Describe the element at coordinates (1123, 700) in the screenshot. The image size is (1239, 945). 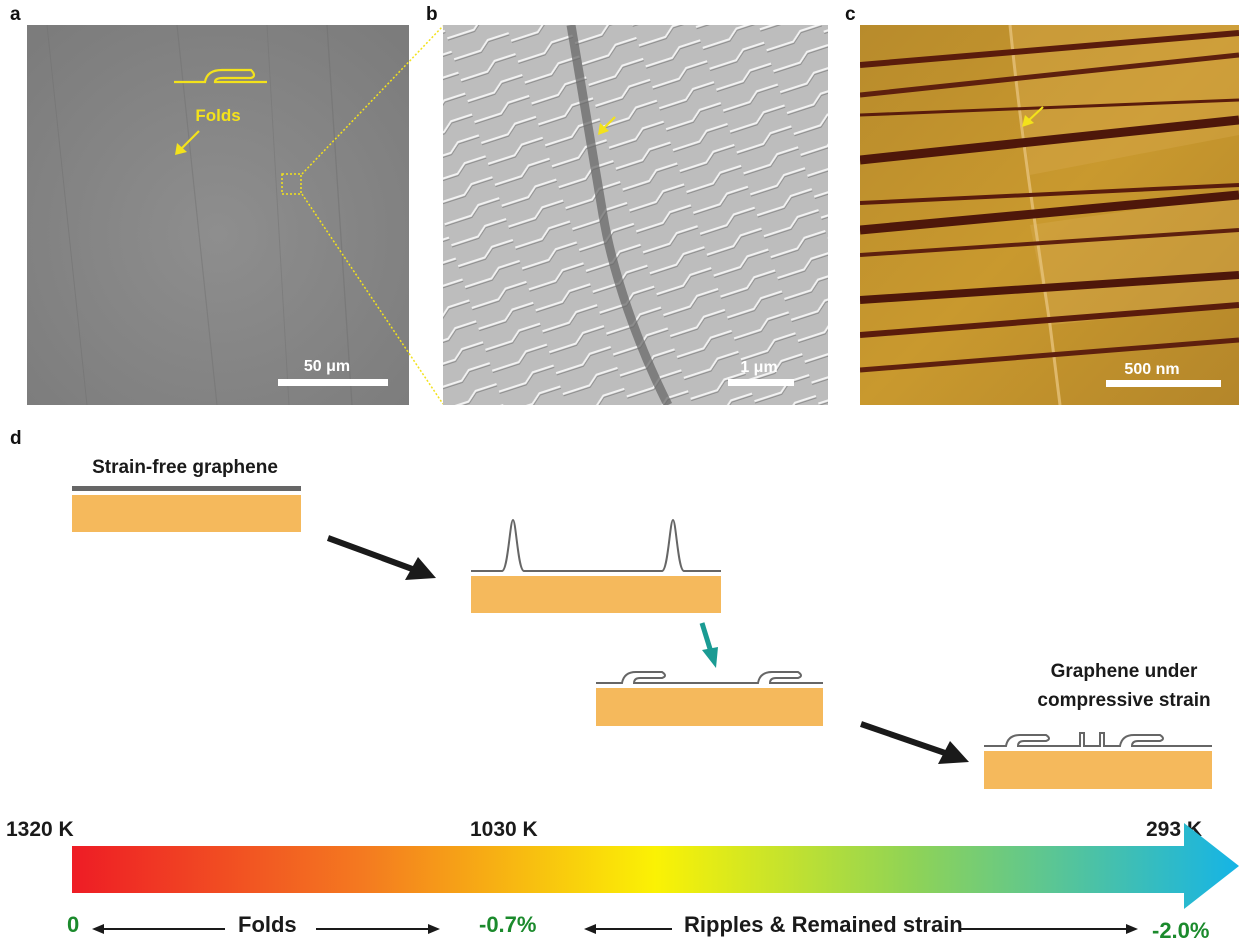
I see `compressive-label-line2: compressive strain` at that location.